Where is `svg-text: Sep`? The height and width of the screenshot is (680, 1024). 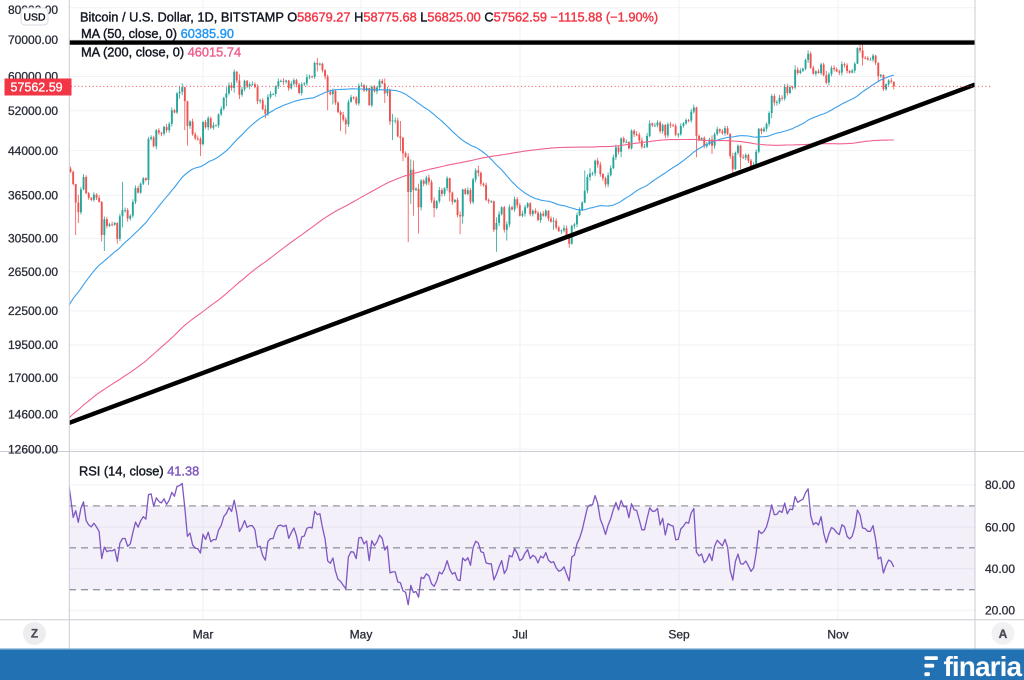 svg-text: Sep is located at coordinates (679, 635).